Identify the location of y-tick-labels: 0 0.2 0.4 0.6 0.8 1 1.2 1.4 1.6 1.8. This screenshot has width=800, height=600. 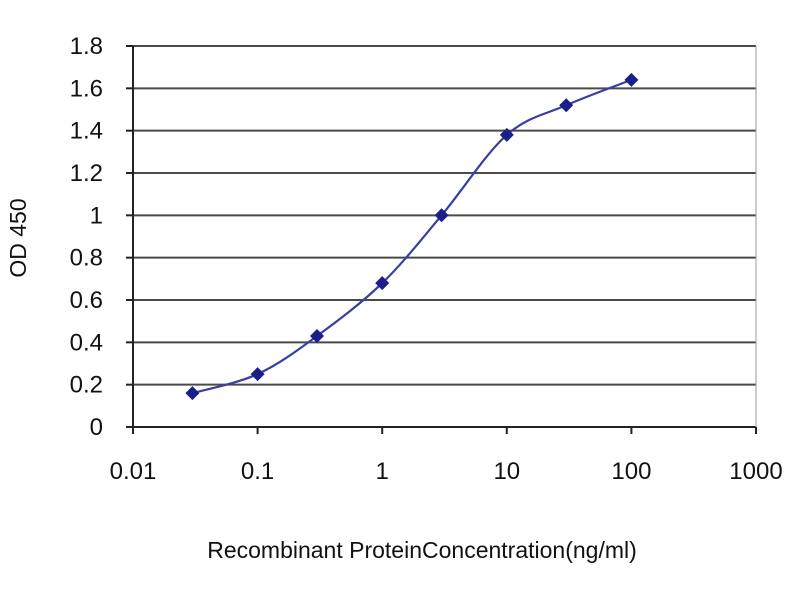
(86, 237).